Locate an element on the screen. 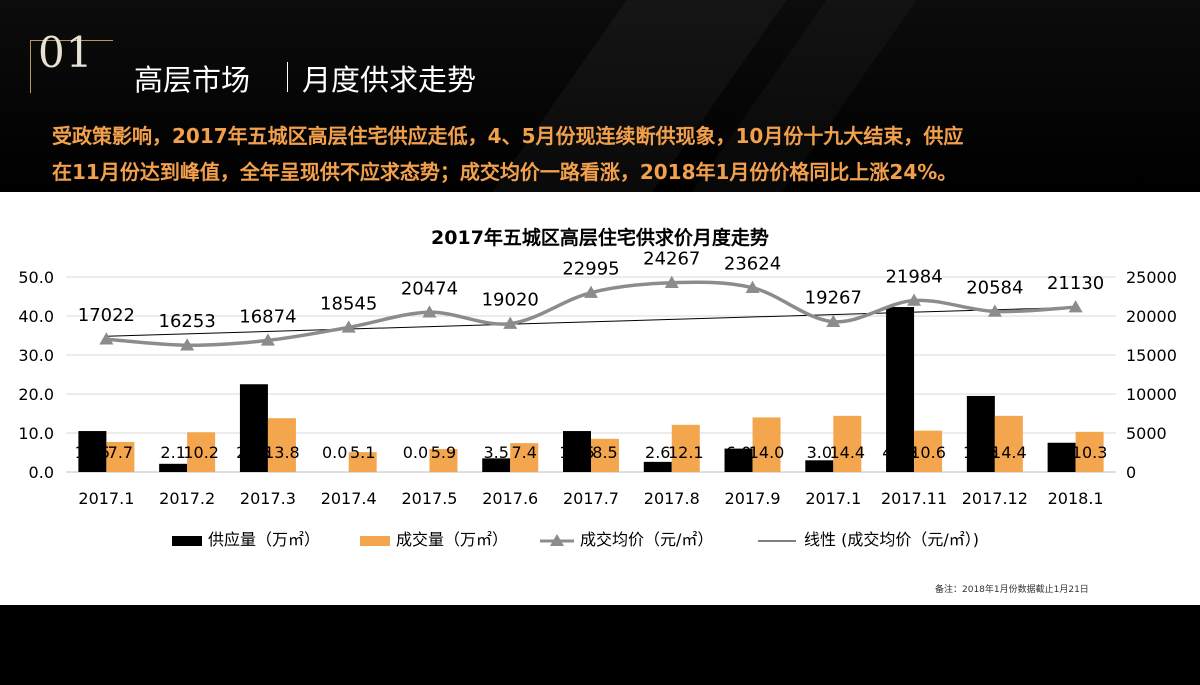  deal-bar-label: 13.8 is located at coordinates (282, 452).